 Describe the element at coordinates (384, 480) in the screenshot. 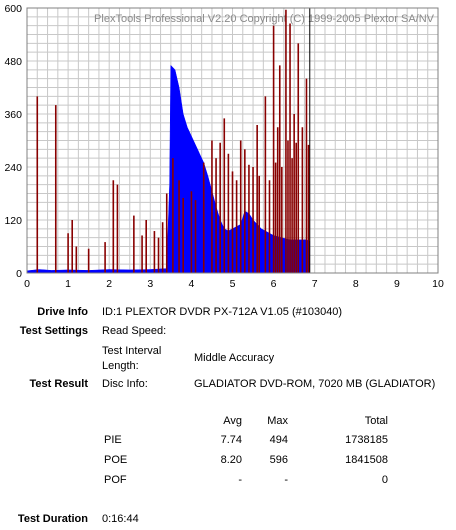

I see `table-row-pof-total: 0` at that location.